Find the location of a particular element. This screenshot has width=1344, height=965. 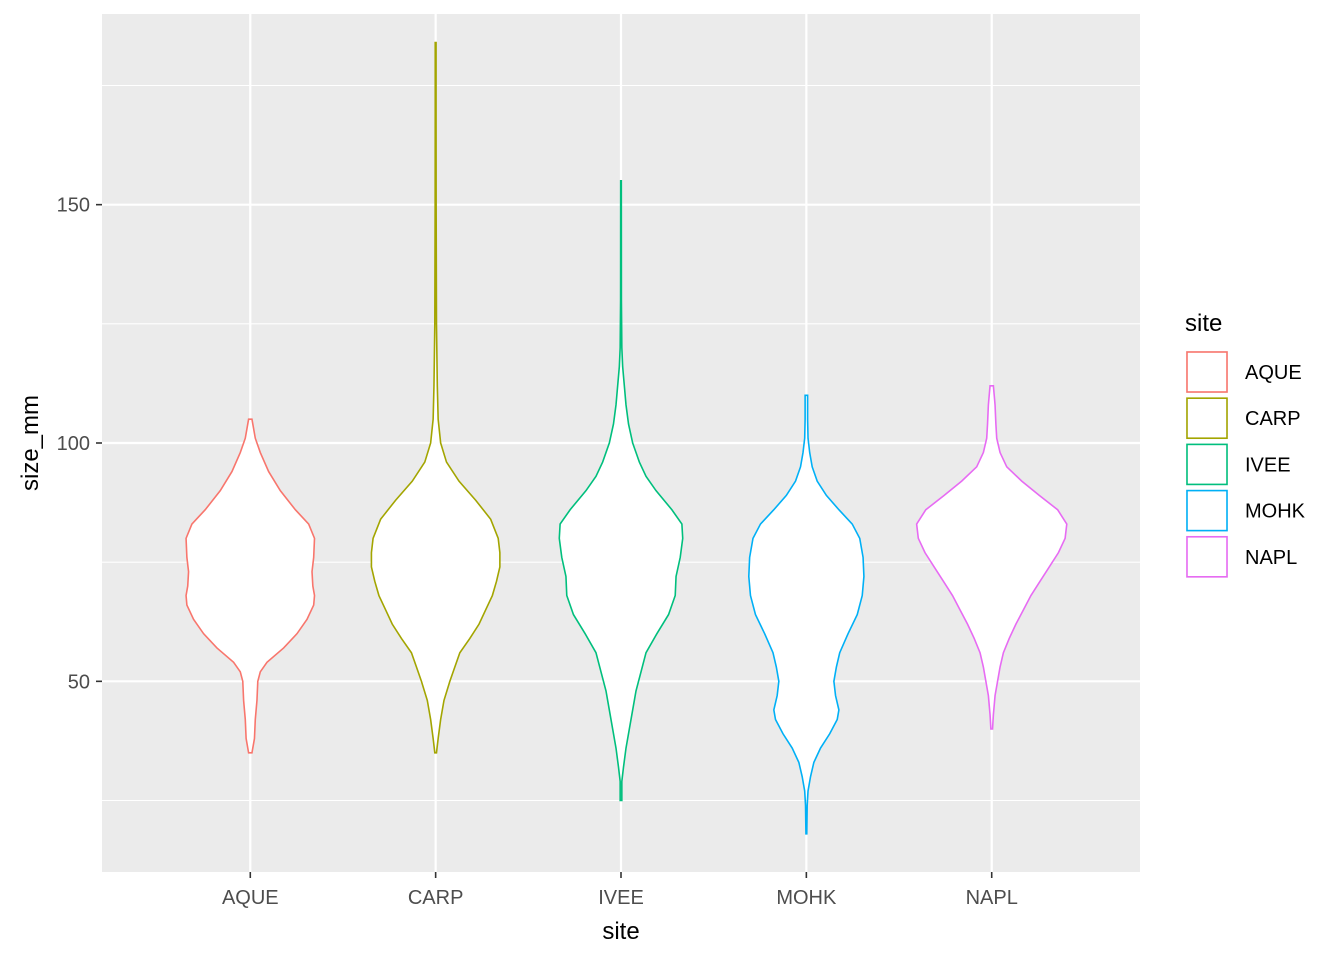

legend: site AQUE CARP IVEE MOHK NAPL is located at coordinates (1245, 444).